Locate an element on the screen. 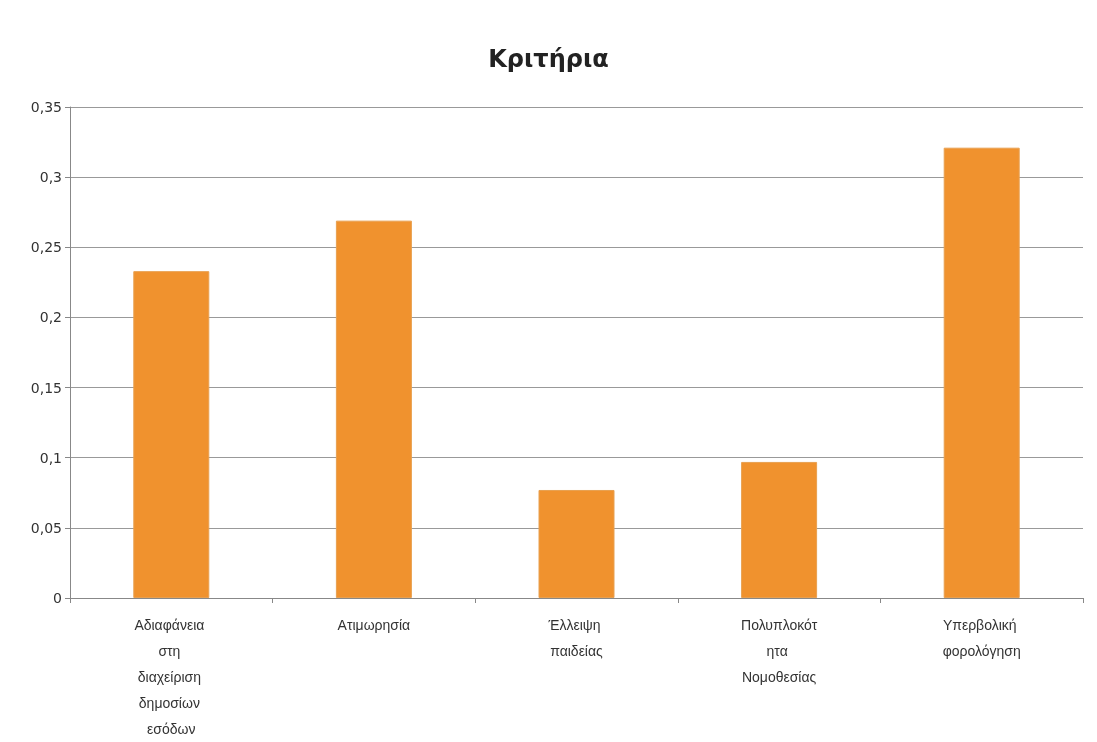  x-tick-label: Ατιμωρησία is located at coordinates (374, 625).